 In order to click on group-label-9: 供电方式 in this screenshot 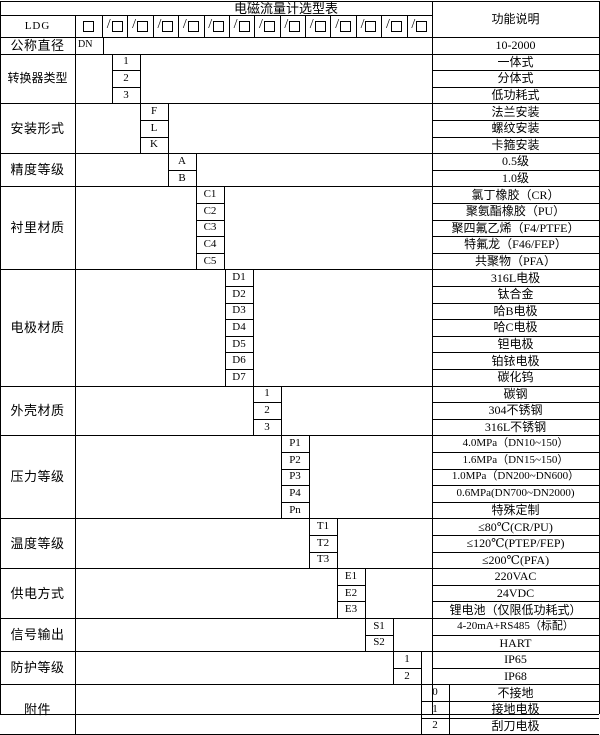, I will do `click(37, 593)`.